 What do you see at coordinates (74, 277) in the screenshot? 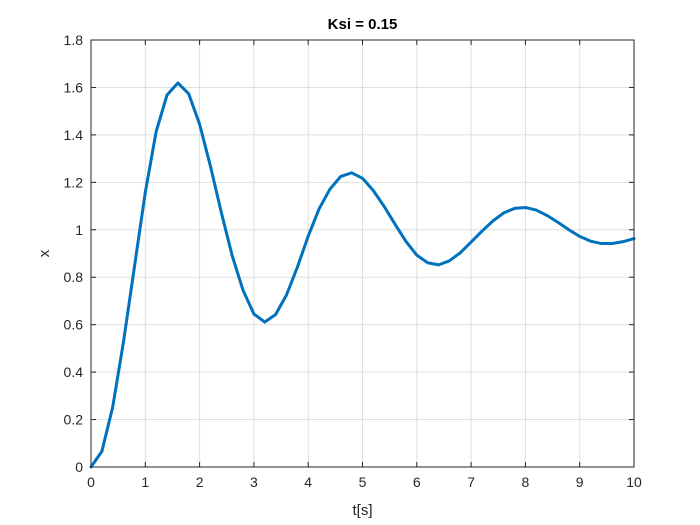
I see `y-tick-label: 0.8` at bounding box center [74, 277].